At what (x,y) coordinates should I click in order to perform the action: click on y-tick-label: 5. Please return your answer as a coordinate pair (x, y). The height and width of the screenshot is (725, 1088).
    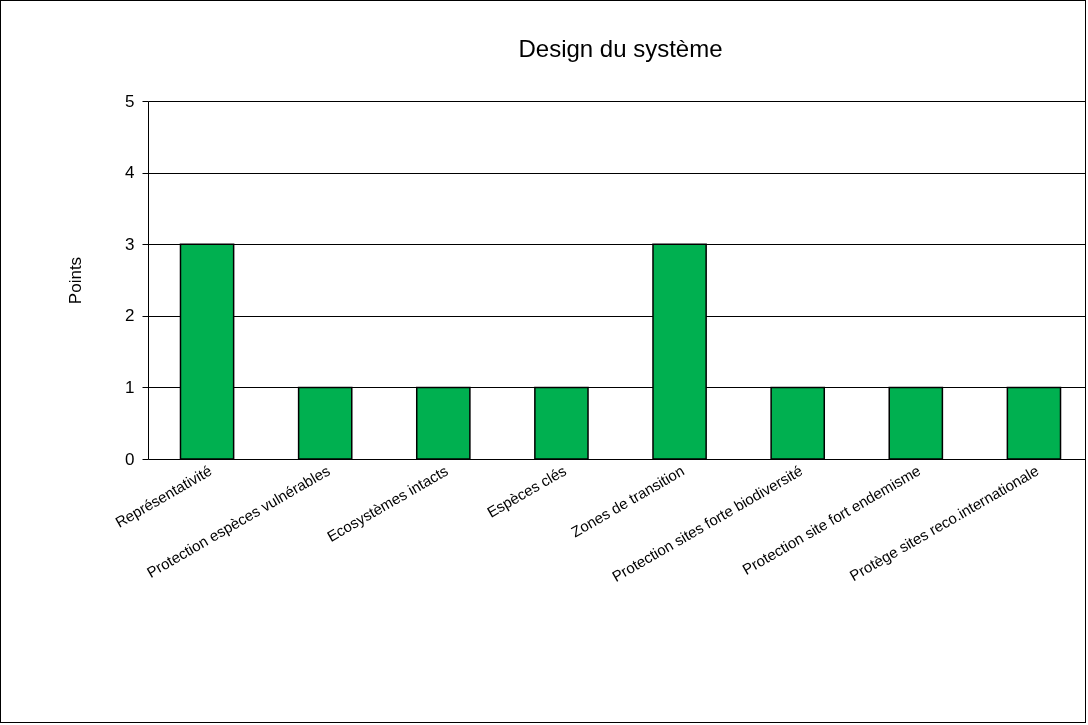
    Looking at the image, I should click on (130, 101).